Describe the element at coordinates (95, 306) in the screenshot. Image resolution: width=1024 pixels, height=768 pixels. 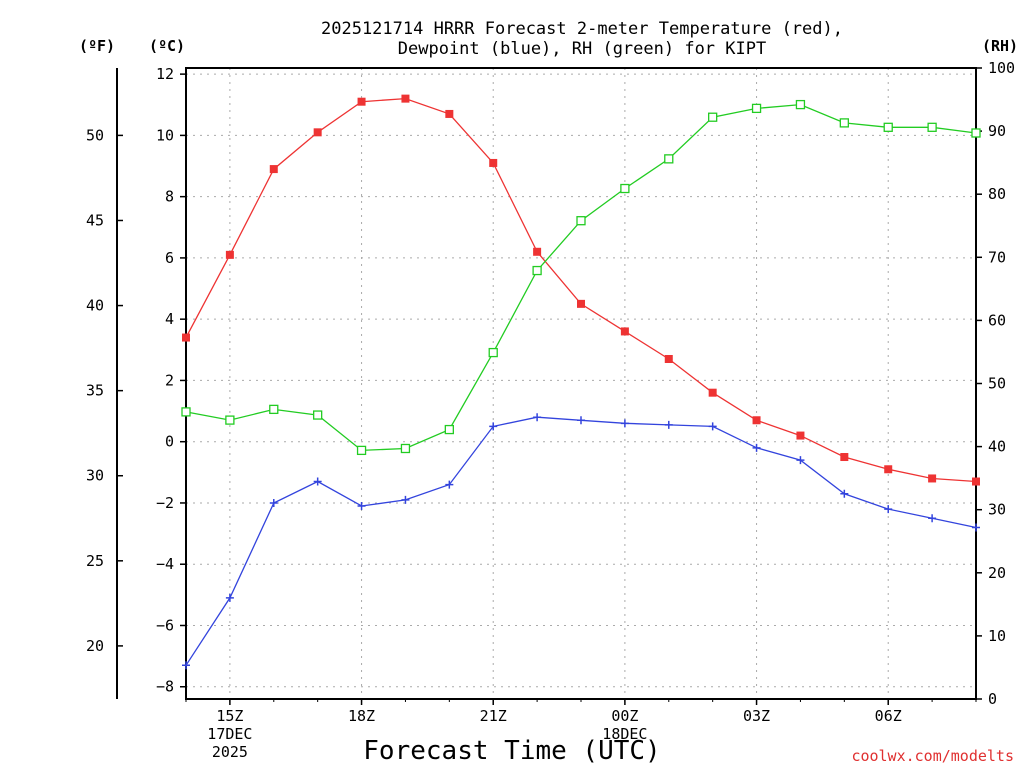
I see `fahrenheit-tick-label: 40` at that location.